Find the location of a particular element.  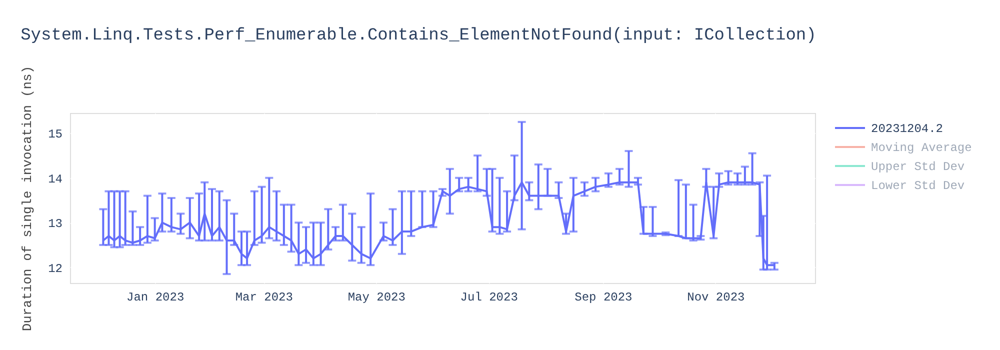

legend-label: 20231204.2 is located at coordinates (907, 129).